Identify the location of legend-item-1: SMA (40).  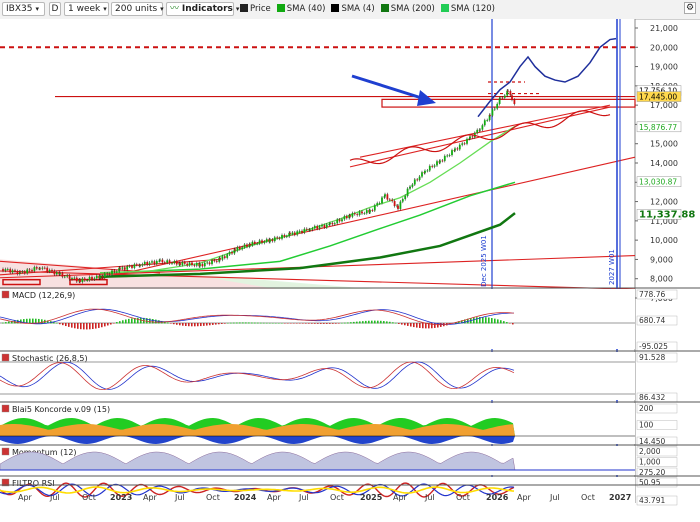
(300, 9).